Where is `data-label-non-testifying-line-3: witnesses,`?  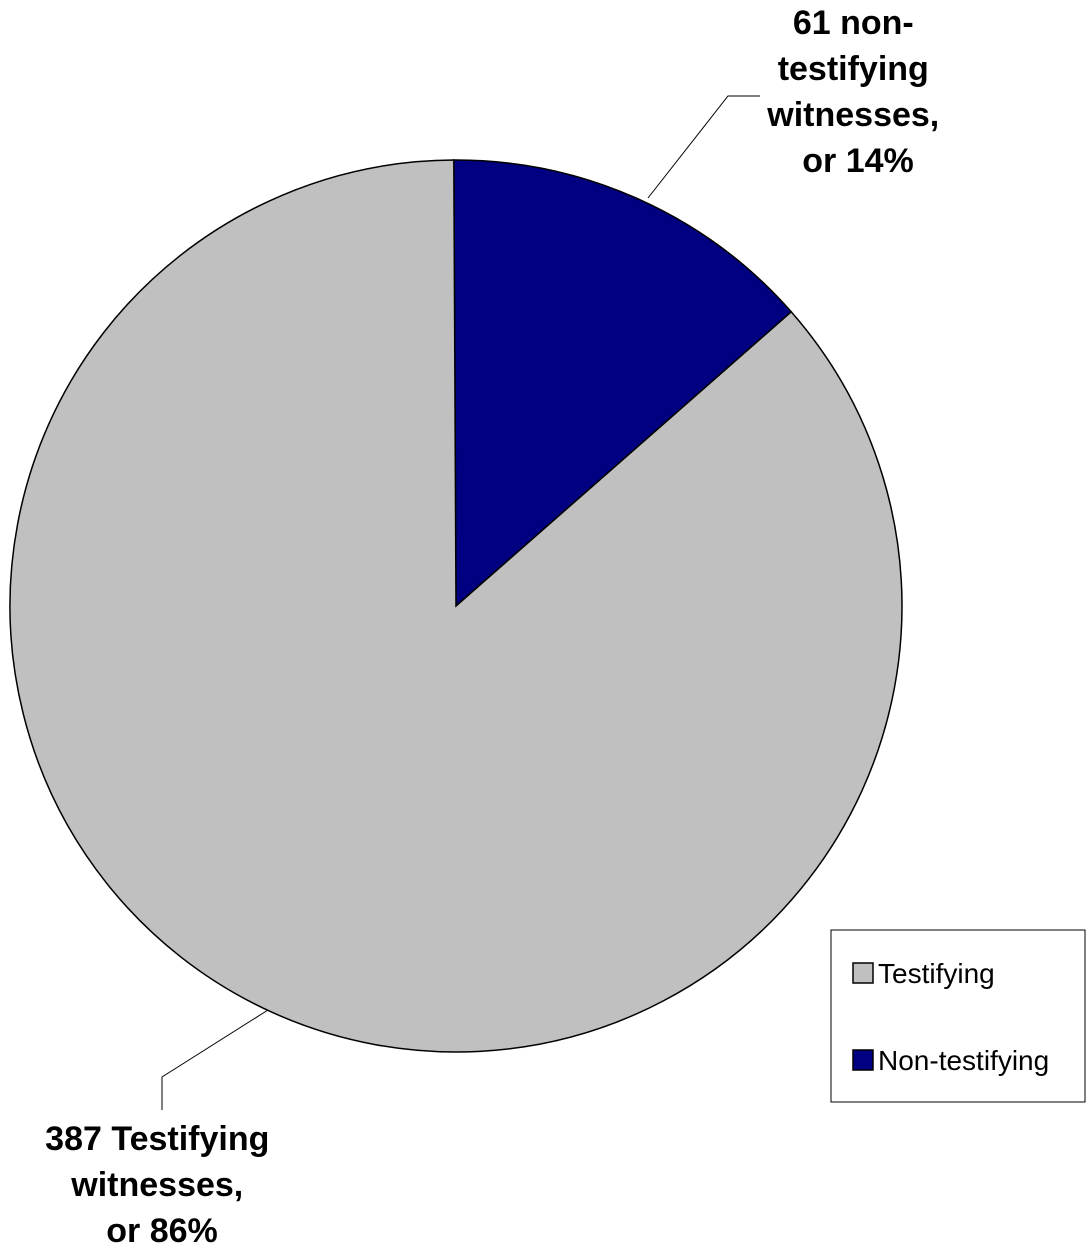
data-label-non-testifying-line-3: witnesses, is located at coordinates (852, 115).